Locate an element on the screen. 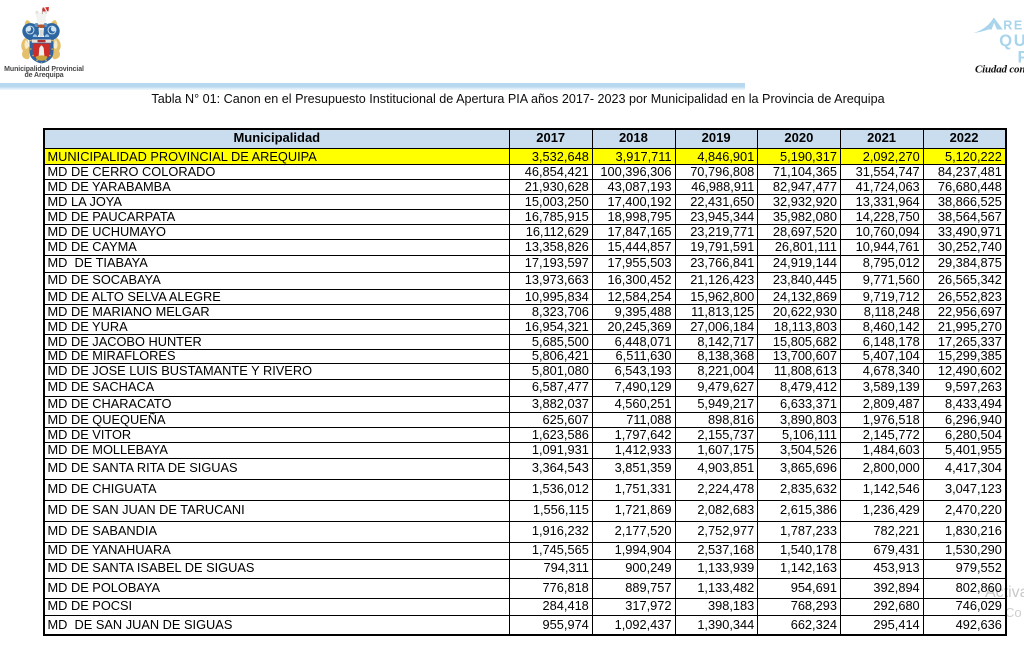 This screenshot has height=652, width=1024. svg-text: Ciudad con fu is located at coordinates (999, 69).